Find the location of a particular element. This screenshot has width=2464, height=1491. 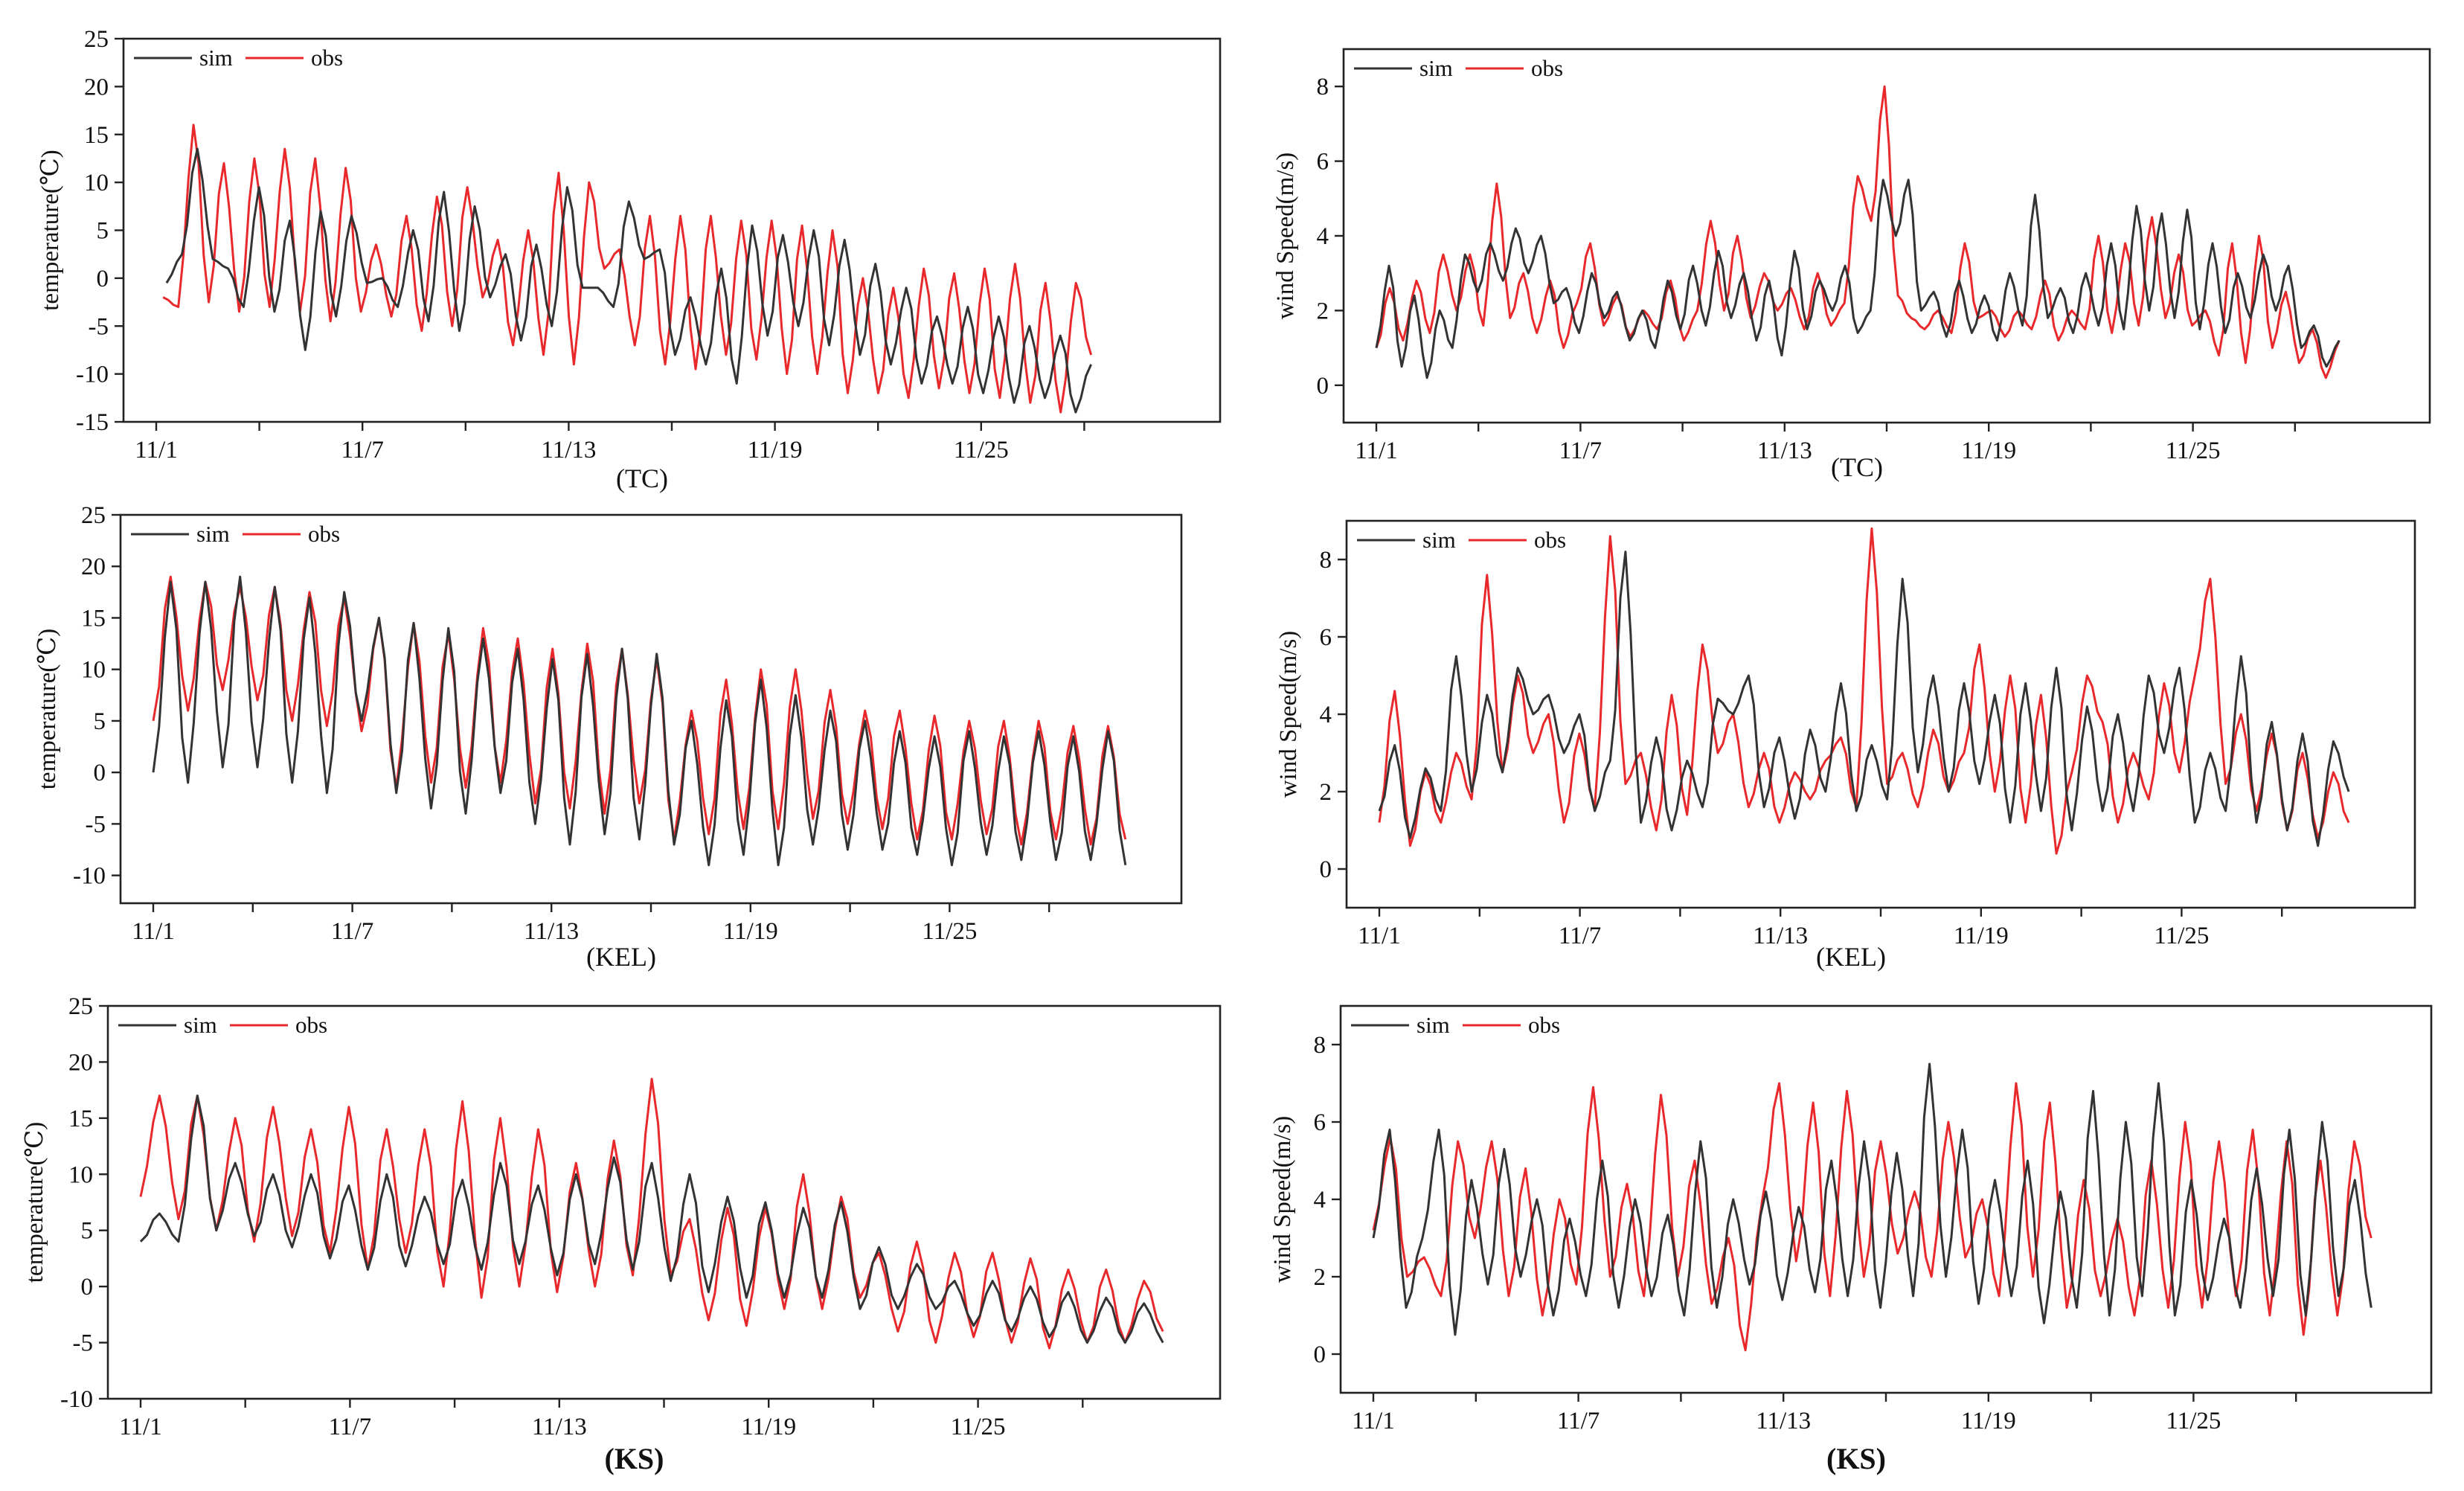

y-tick-label: -15 is located at coordinates (92, 422).